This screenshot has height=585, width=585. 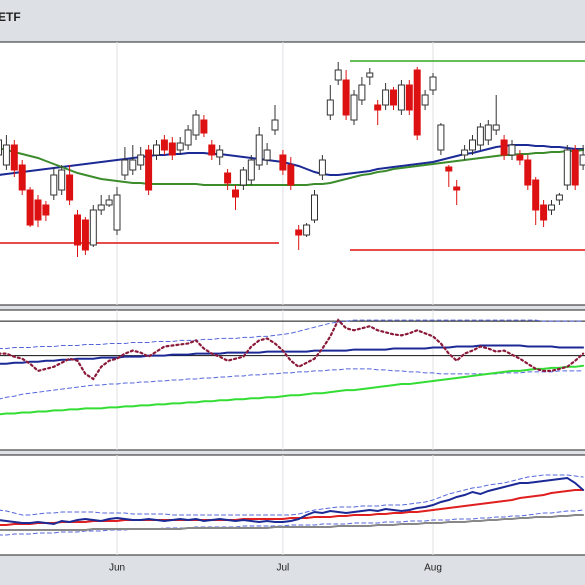 I want to click on x-tick-label: Jul, so click(x=283, y=568).